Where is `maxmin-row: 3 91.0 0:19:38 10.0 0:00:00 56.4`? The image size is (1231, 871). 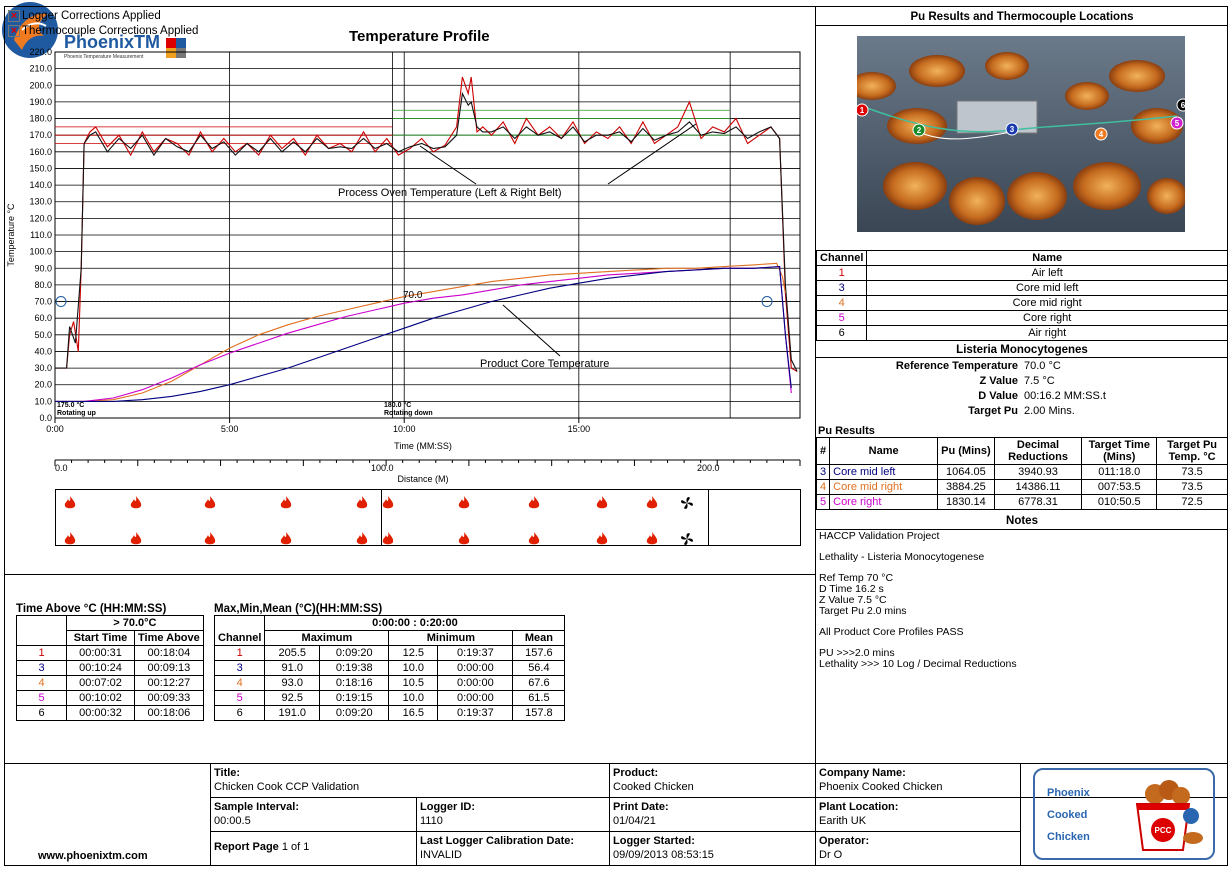
maxmin-row: 3 91.0 0:19:38 10.0 0:00:00 56.4 is located at coordinates (389, 668).